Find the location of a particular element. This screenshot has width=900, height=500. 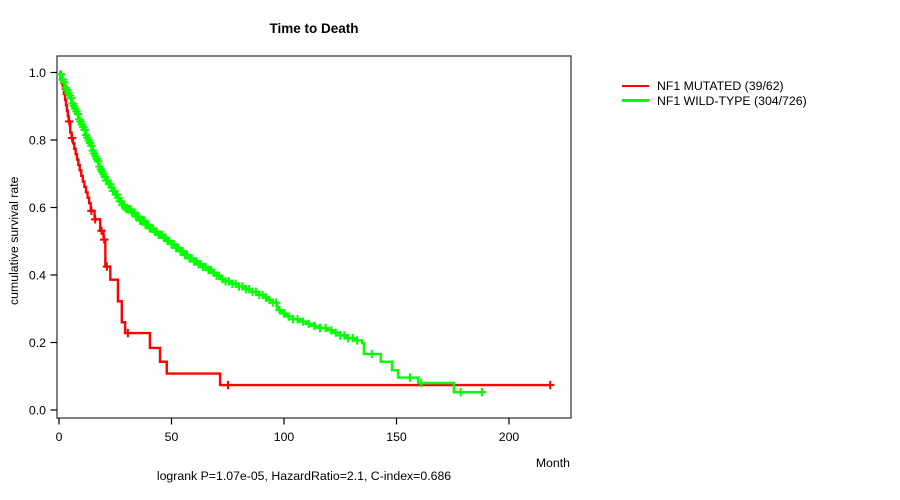

chart-title: Time to Death is located at coordinates (314, 28).